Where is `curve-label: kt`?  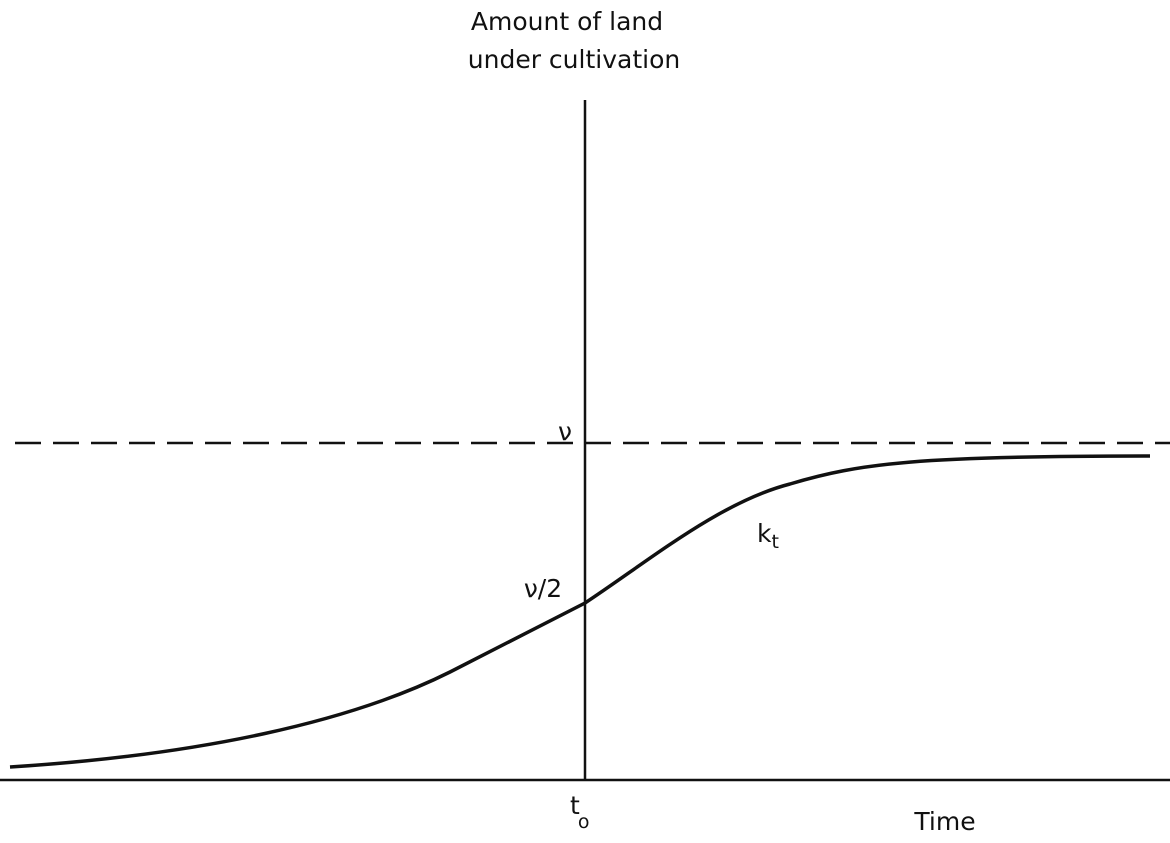
curve-label: kt is located at coordinates (768, 536).